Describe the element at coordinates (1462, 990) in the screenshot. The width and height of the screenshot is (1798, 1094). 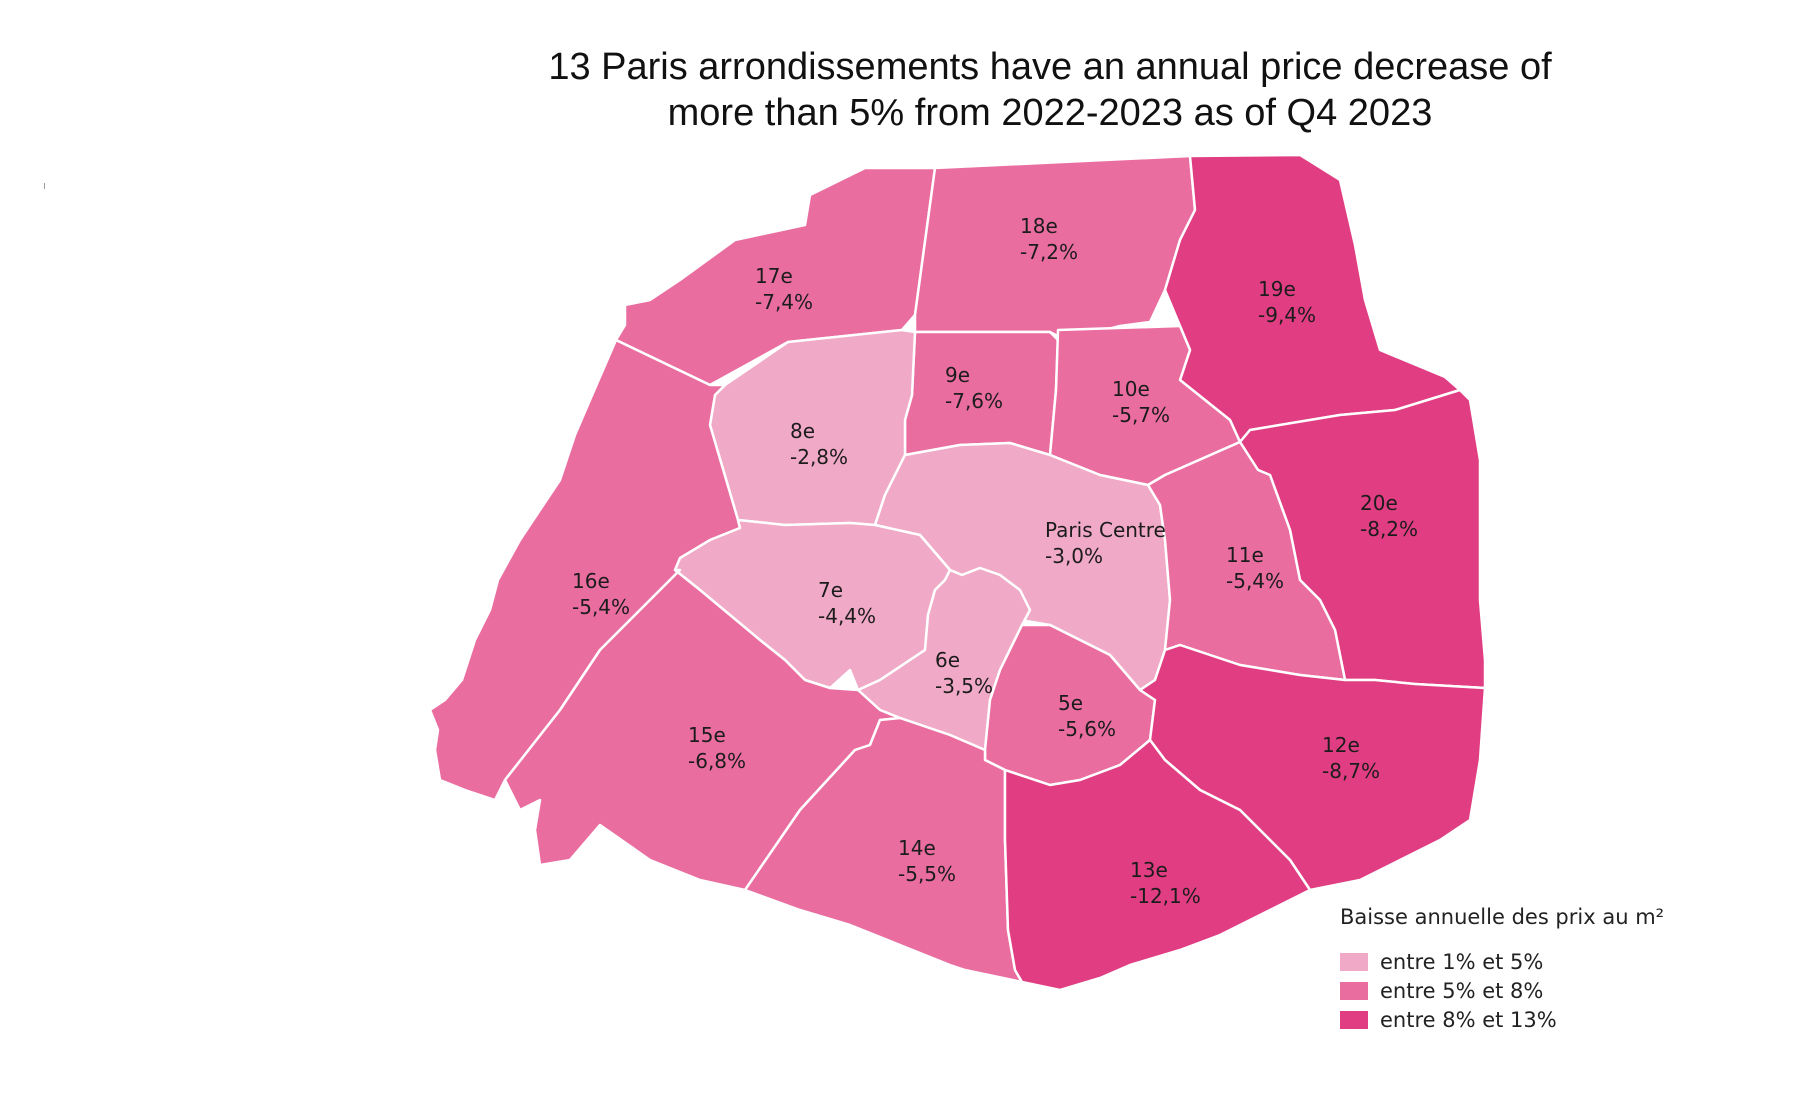
I see `legend-label-mid: entre 5% et 8%` at that location.